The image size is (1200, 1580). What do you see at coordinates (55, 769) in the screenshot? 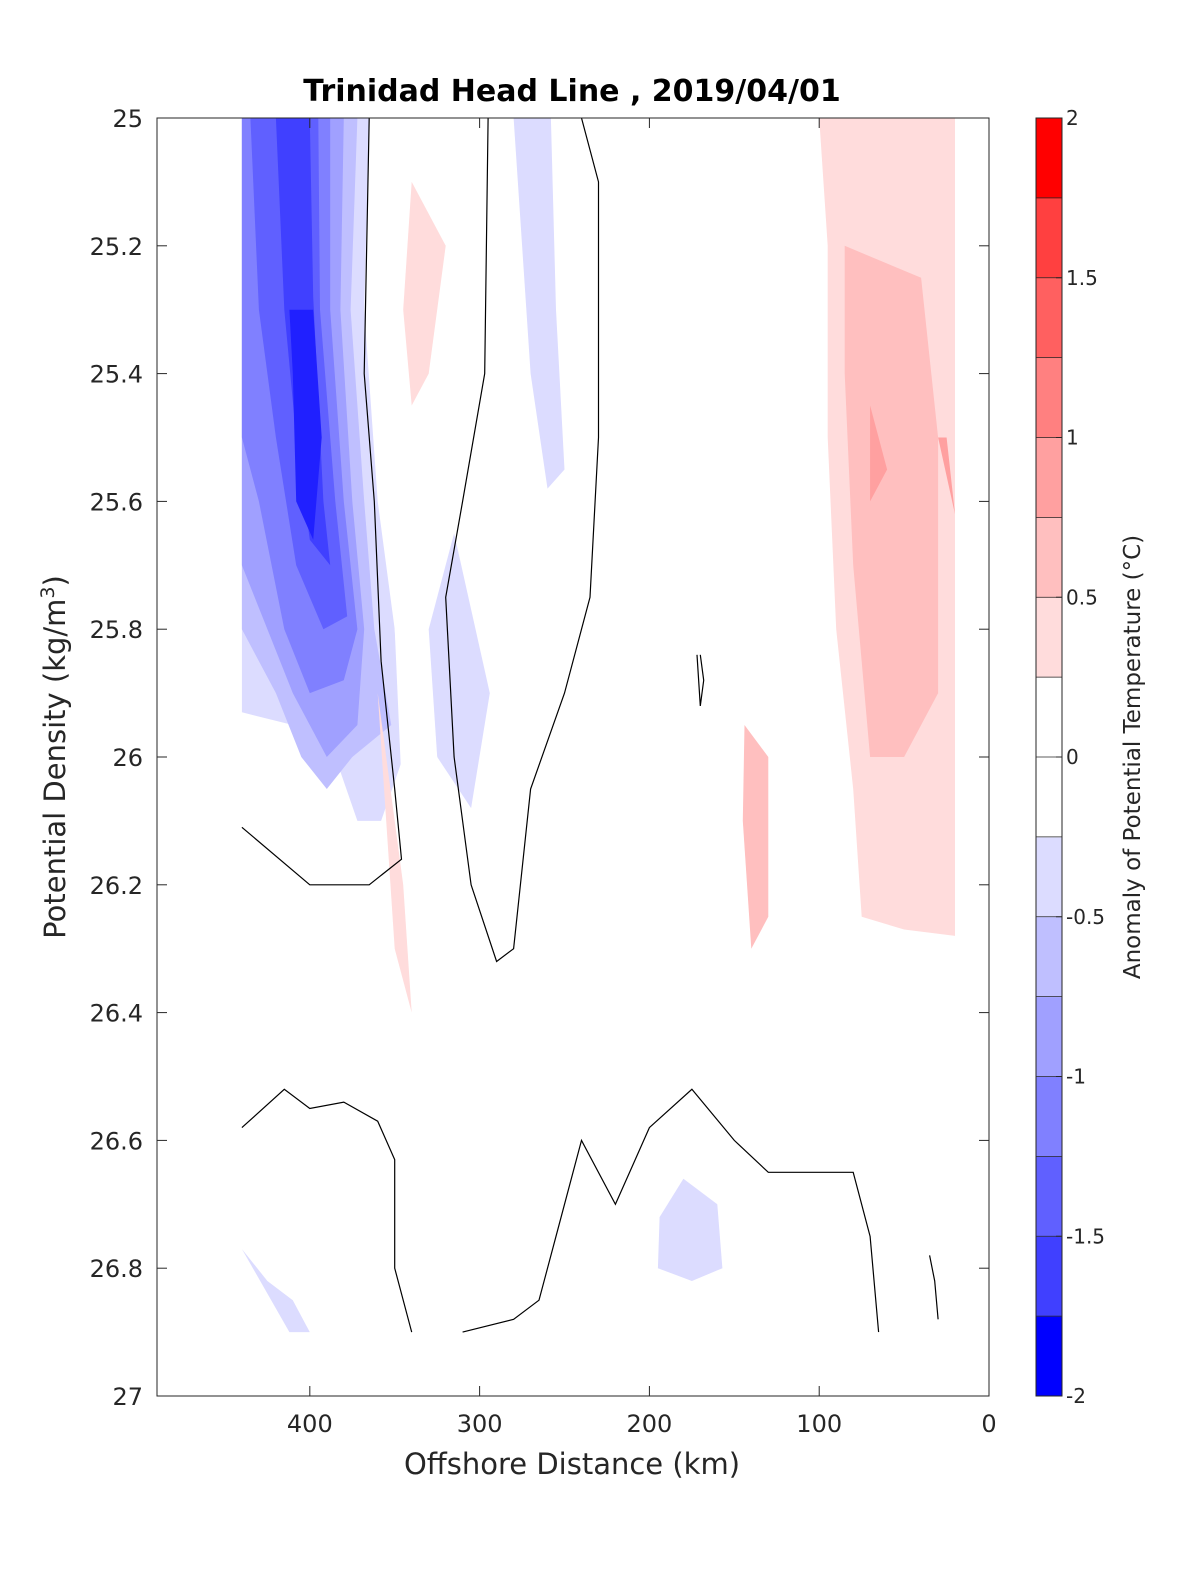
I see `y-axis-label-main: Potential Density (kg/m` at bounding box center [55, 769].